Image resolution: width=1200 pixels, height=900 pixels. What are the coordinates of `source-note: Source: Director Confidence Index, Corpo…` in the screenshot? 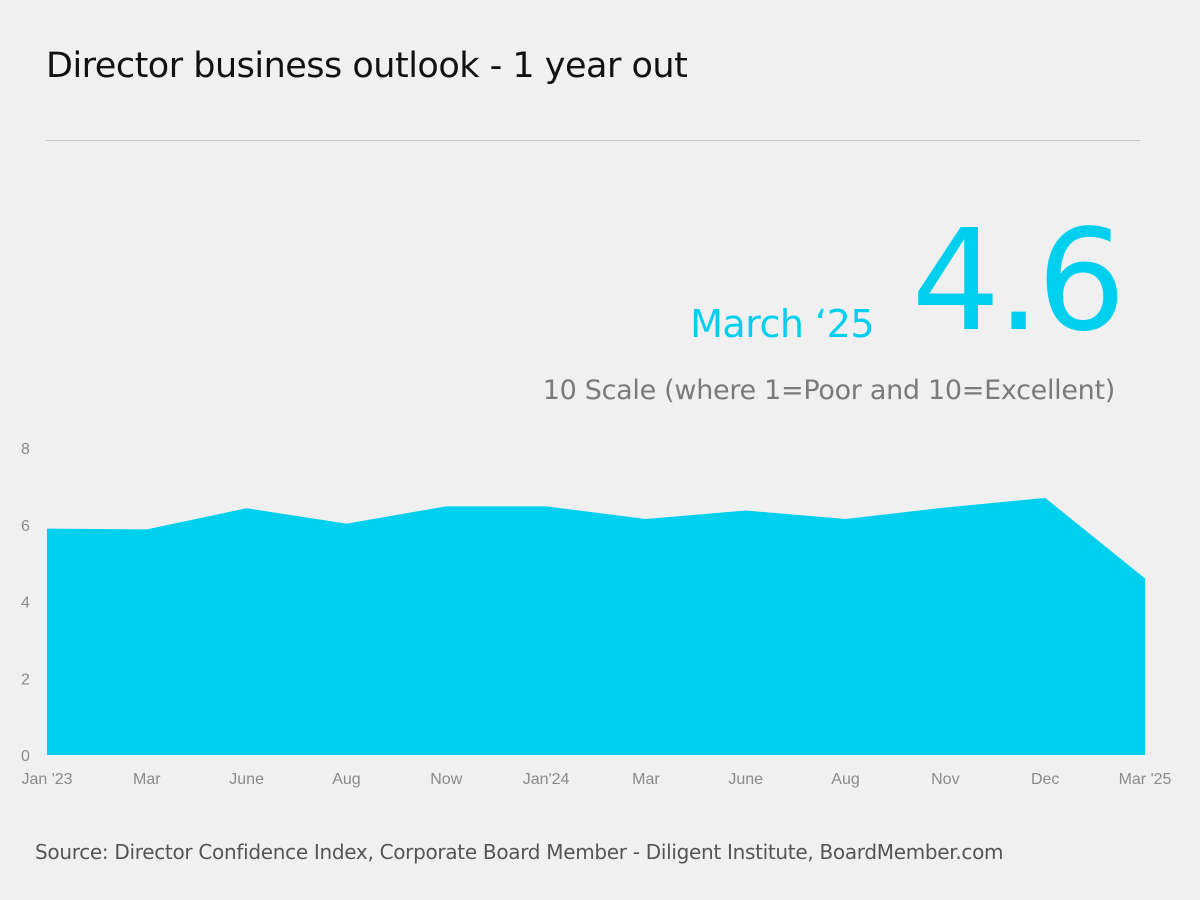 It's located at (519, 852).